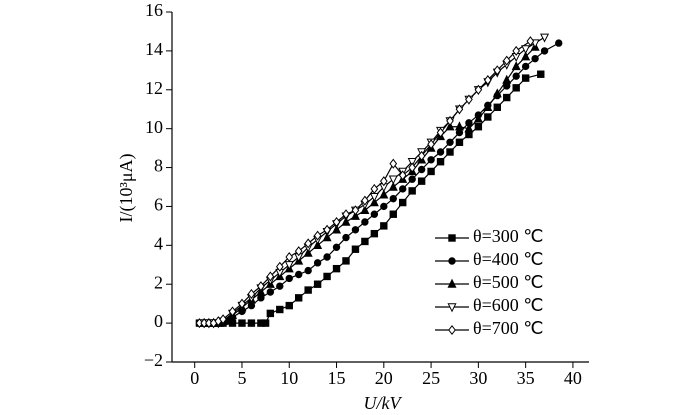 The height and width of the screenshot is (415, 700). I want to click on x-tick-label: 40, so click(573, 378).